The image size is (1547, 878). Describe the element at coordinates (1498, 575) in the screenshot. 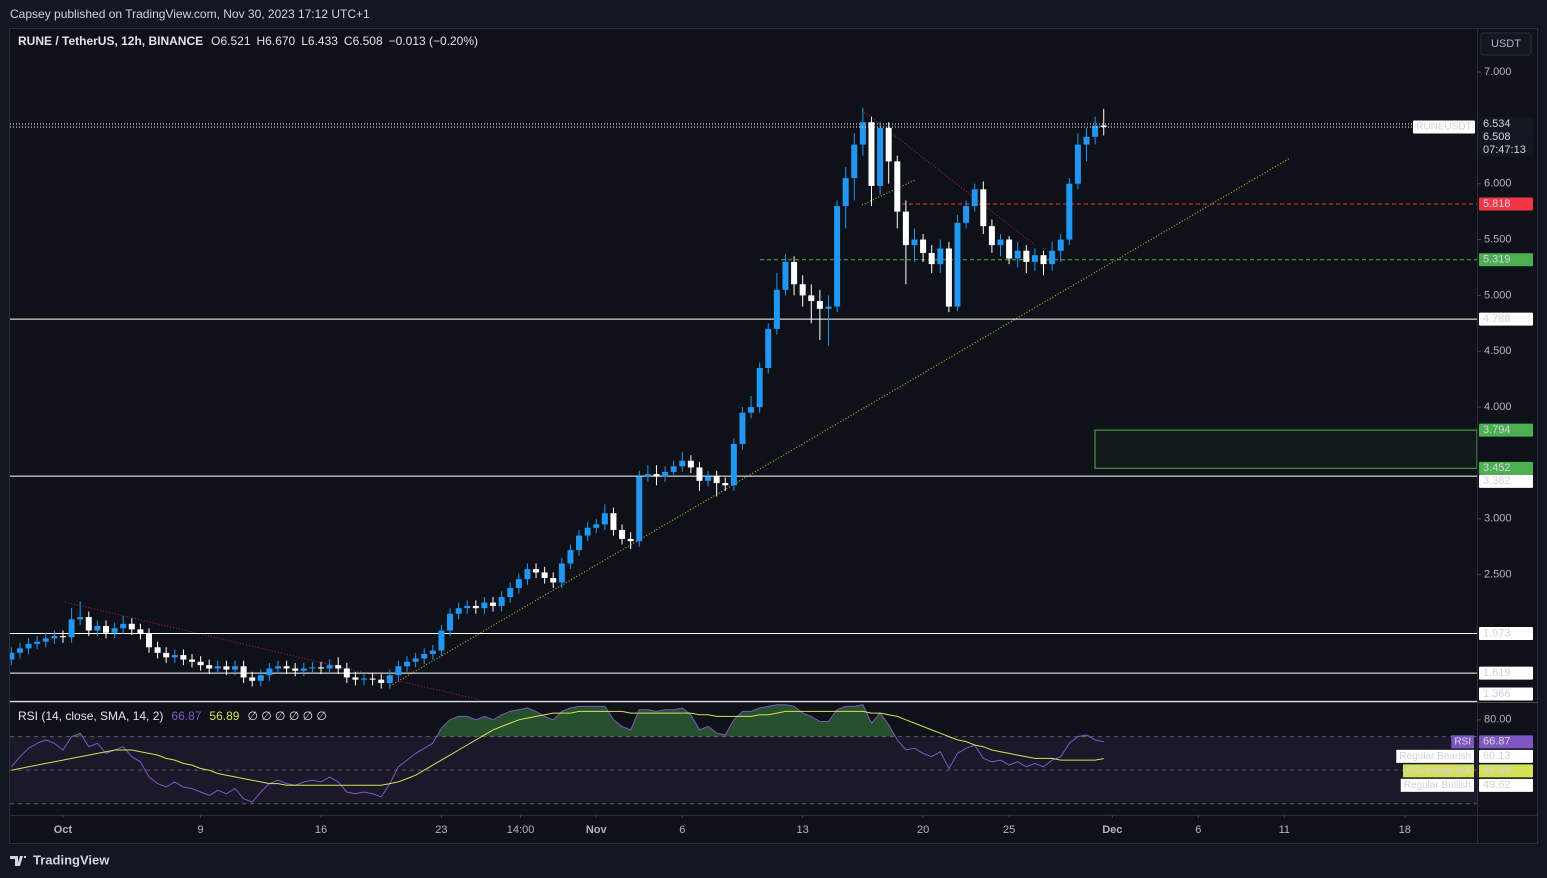

I see `y-tick-label: 2.500` at that location.